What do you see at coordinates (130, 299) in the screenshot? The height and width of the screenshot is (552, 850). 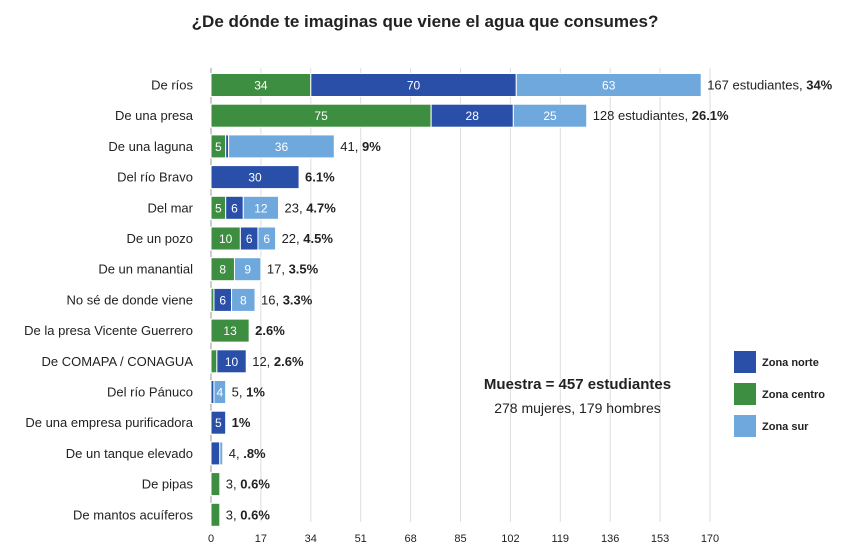 I see `category-label: No sé de donde viene` at bounding box center [130, 299].